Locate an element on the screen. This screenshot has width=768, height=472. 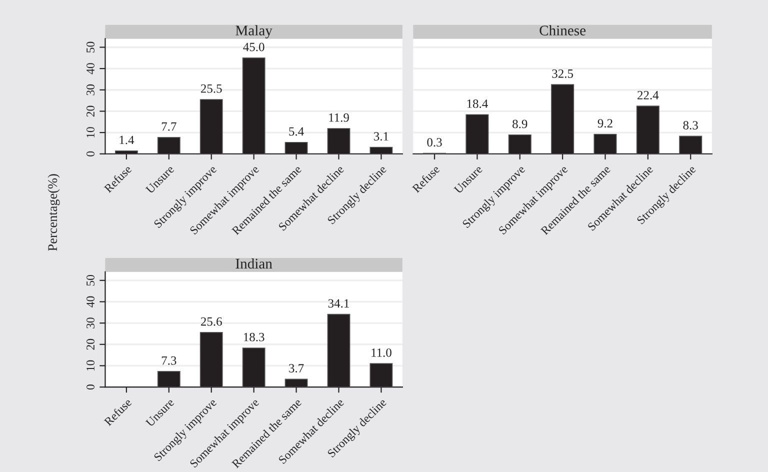
data-label: 22.4 is located at coordinates (648, 95).